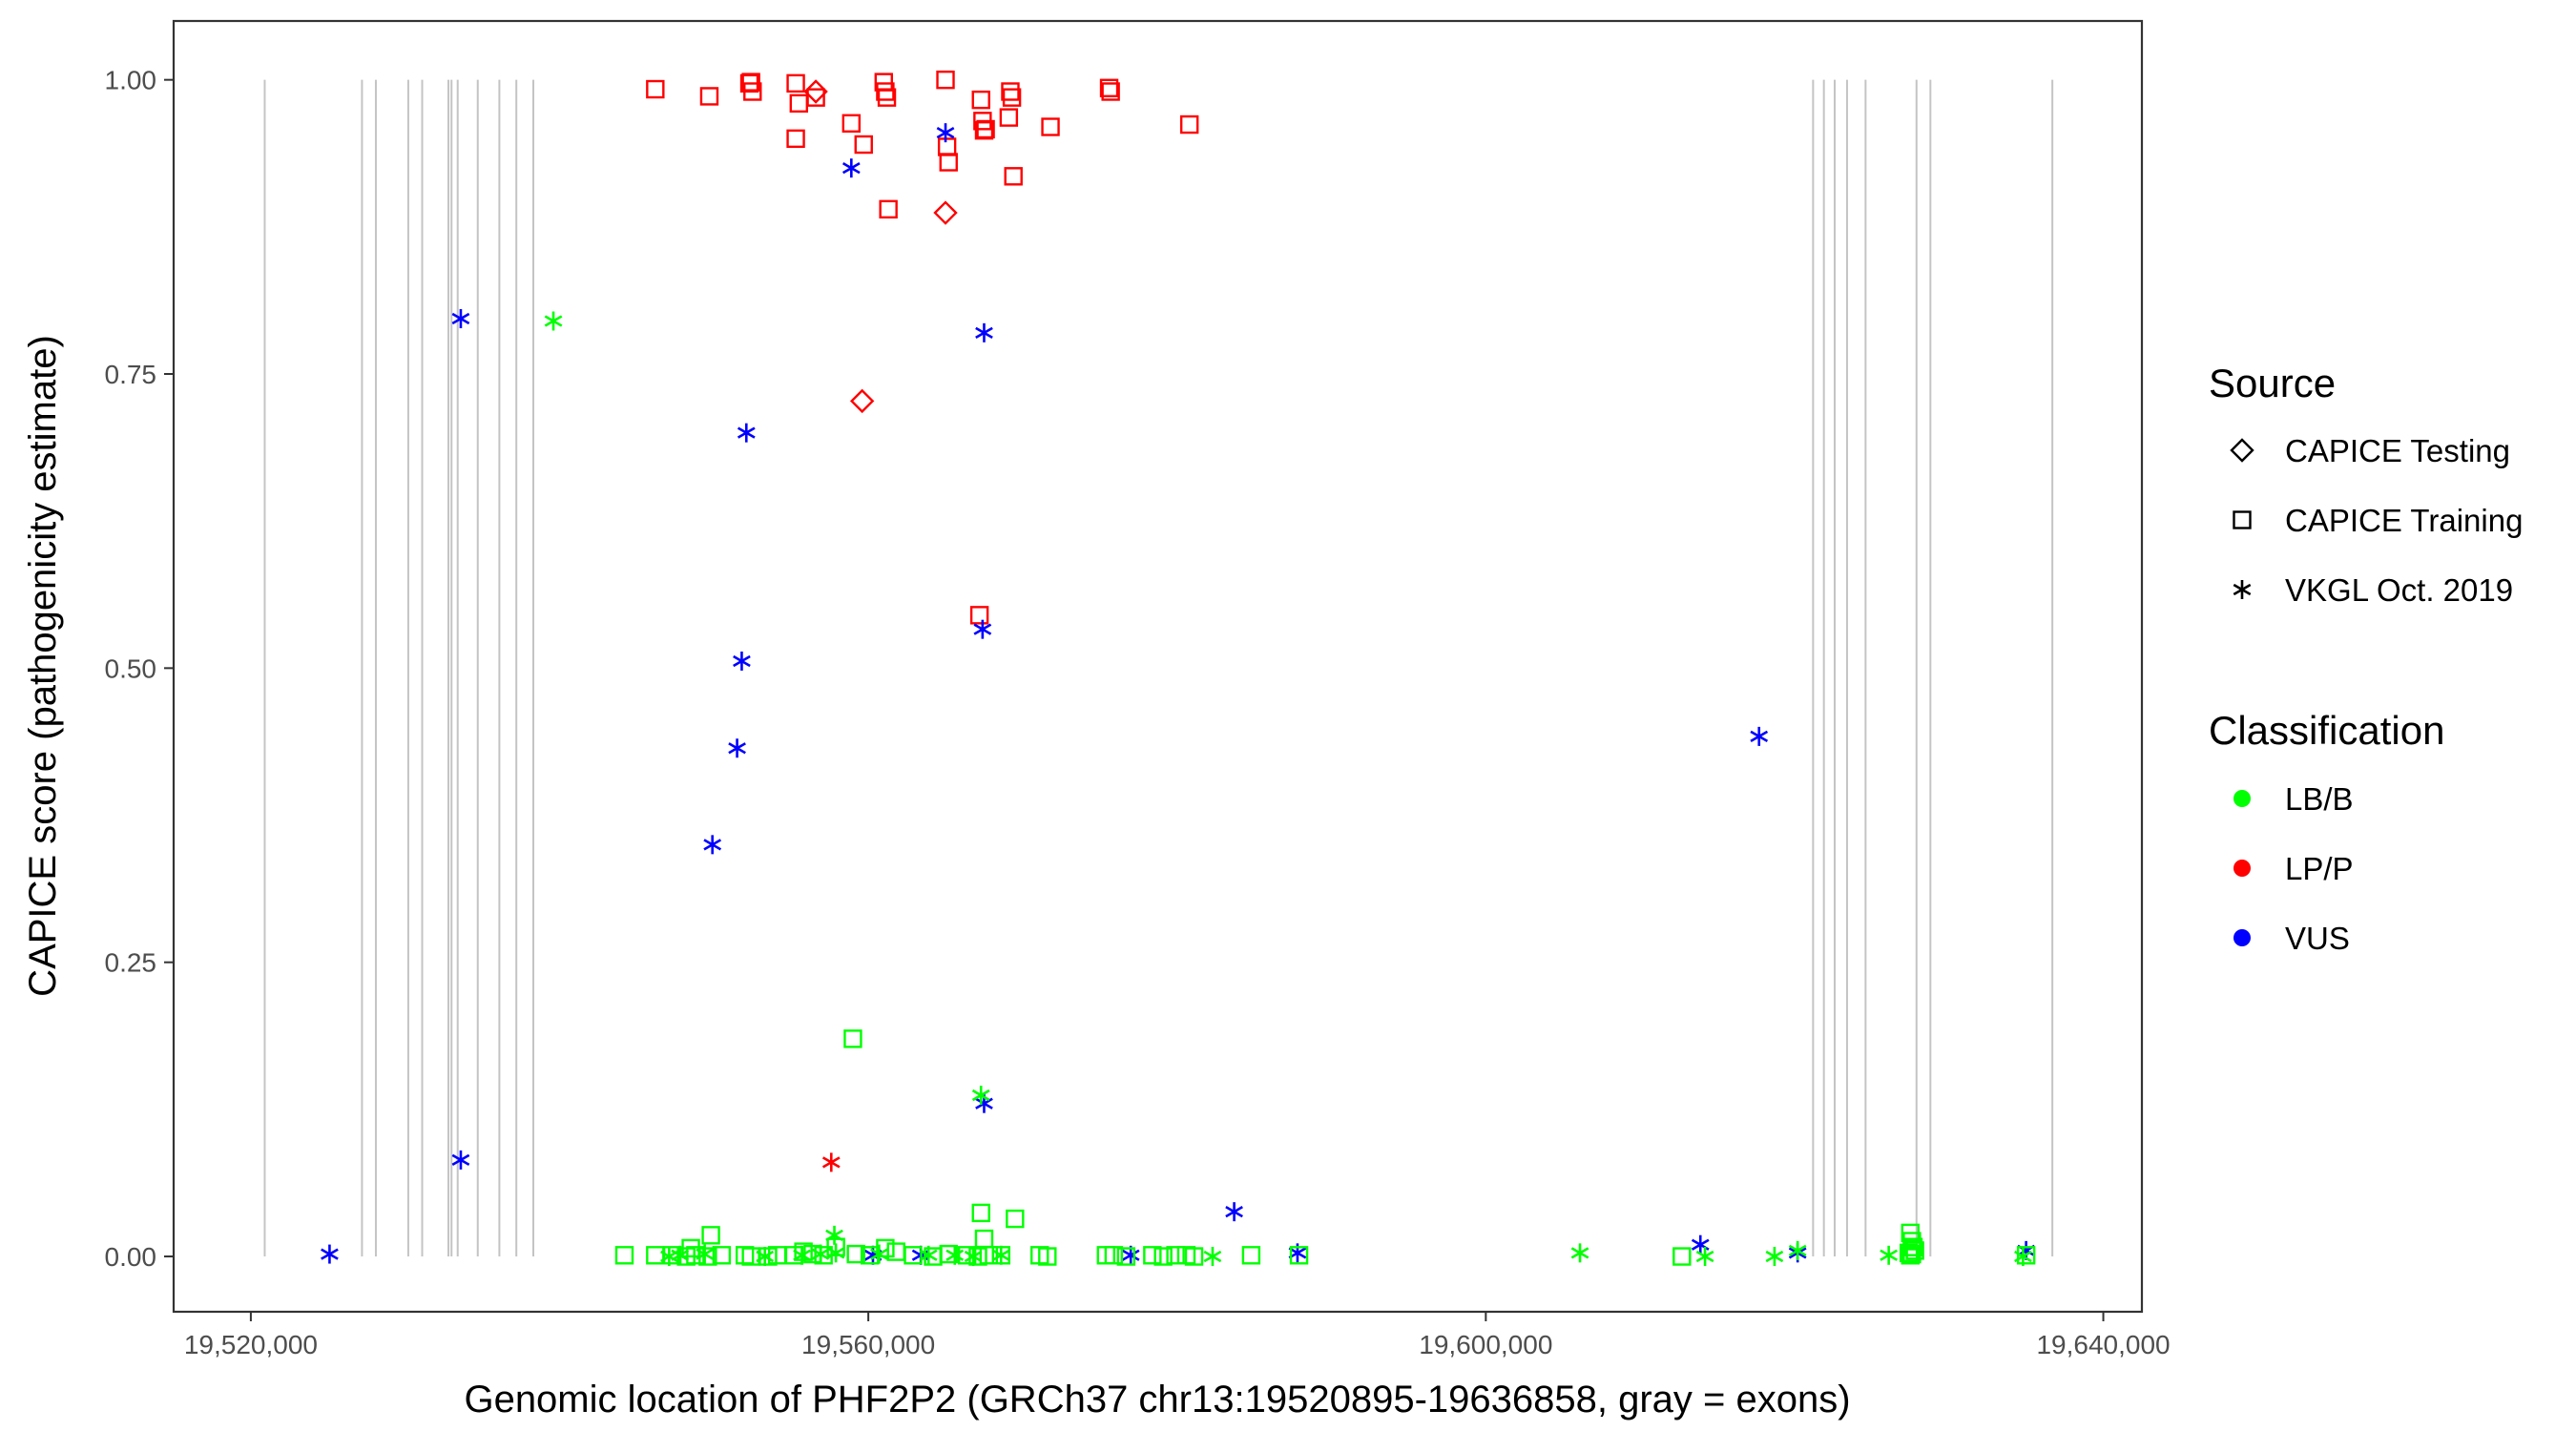 Image resolution: width=2576 pixels, height=1431 pixels. I want to click on legend-class-label: LB/B, so click(2319, 799).